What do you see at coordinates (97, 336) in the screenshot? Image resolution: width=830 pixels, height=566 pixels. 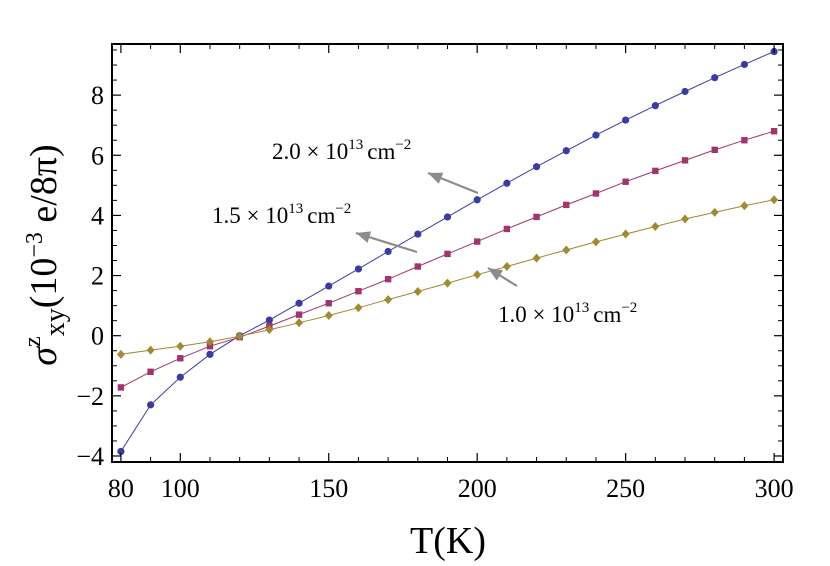 I see `y-tick-label: 0` at bounding box center [97, 336].